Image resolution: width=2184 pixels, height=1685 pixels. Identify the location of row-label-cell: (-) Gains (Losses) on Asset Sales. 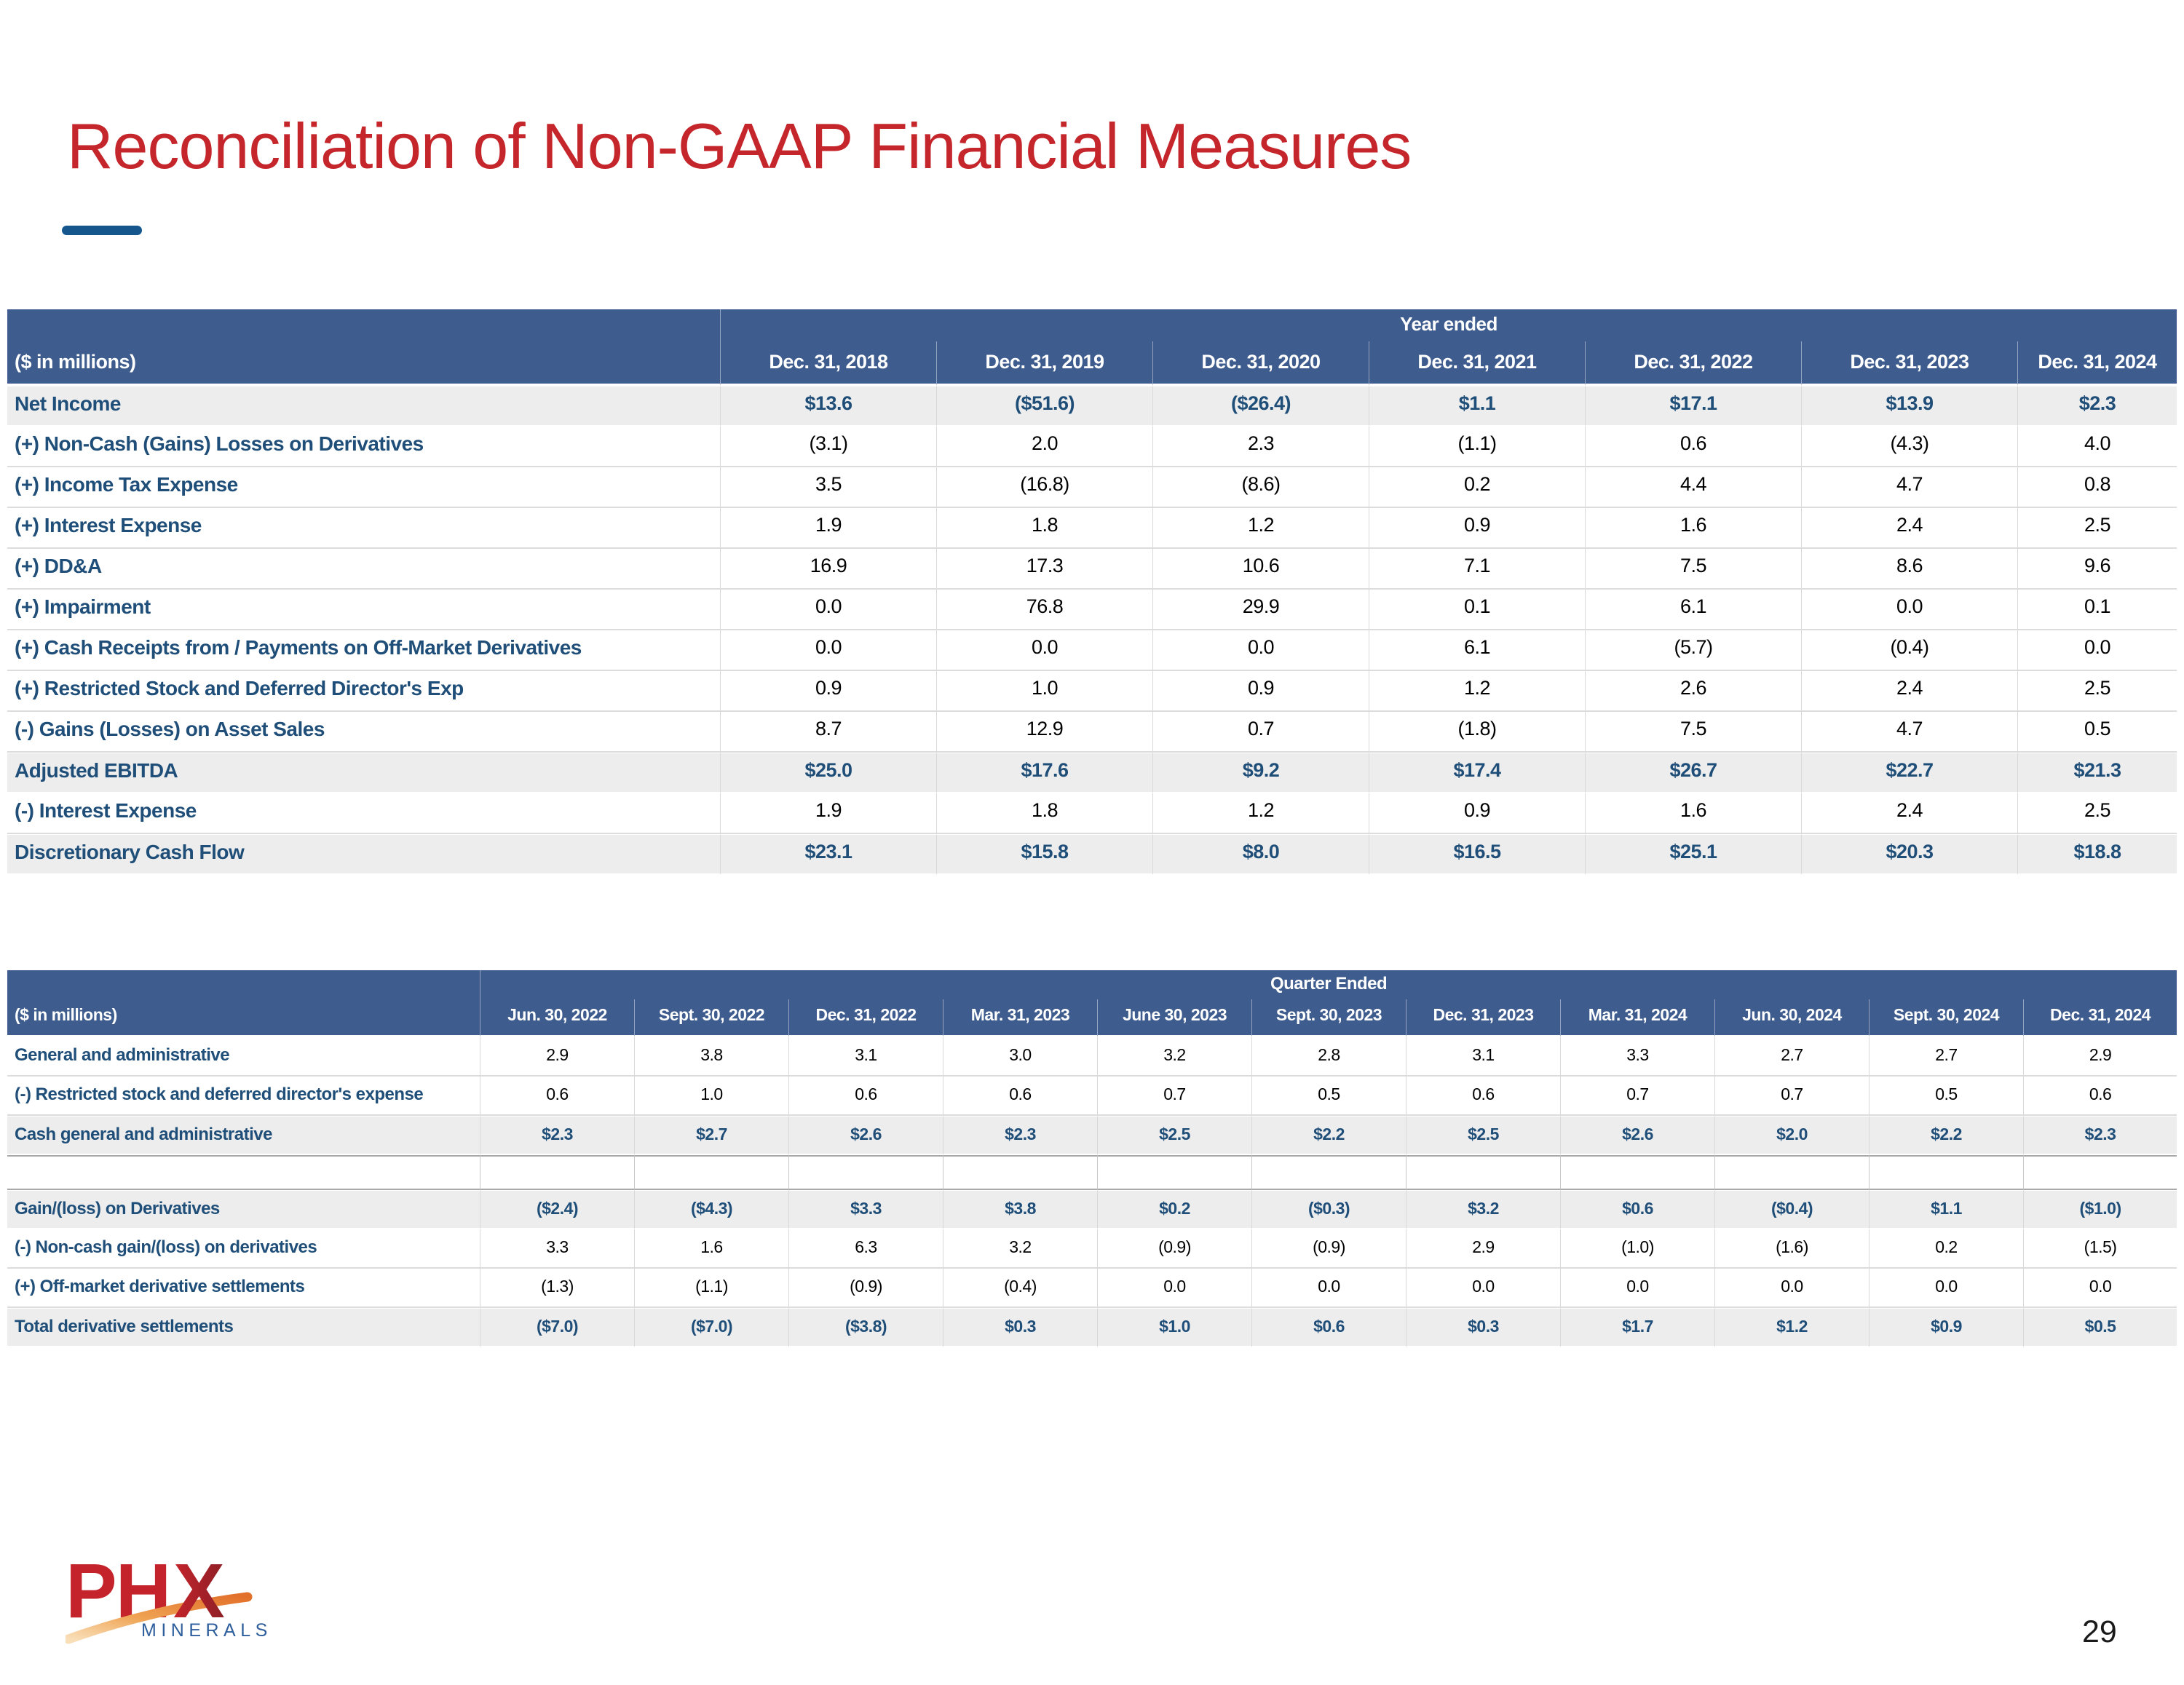
(364, 732).